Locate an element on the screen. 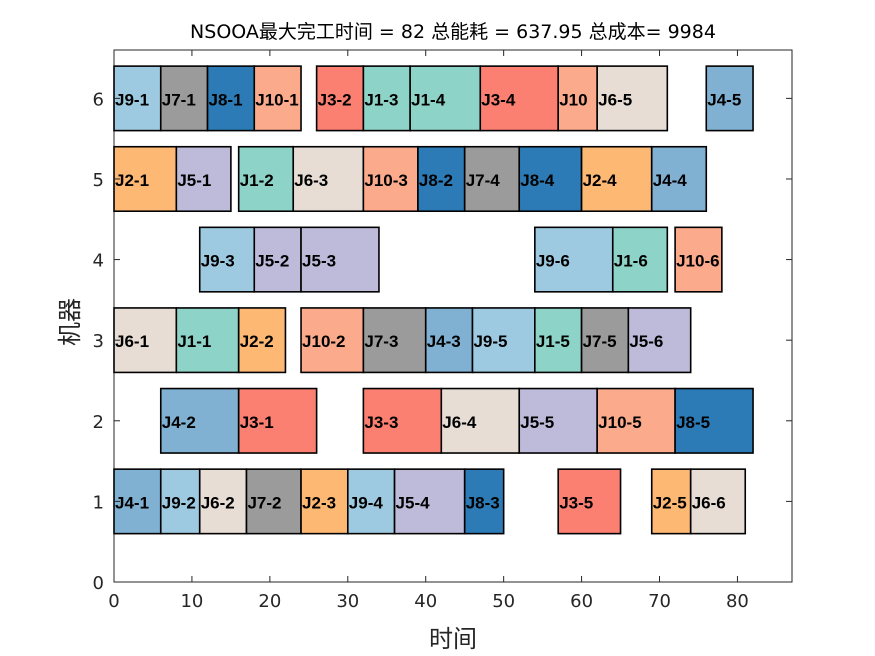  task-bar-group: J10-5 is located at coordinates (636, 420).